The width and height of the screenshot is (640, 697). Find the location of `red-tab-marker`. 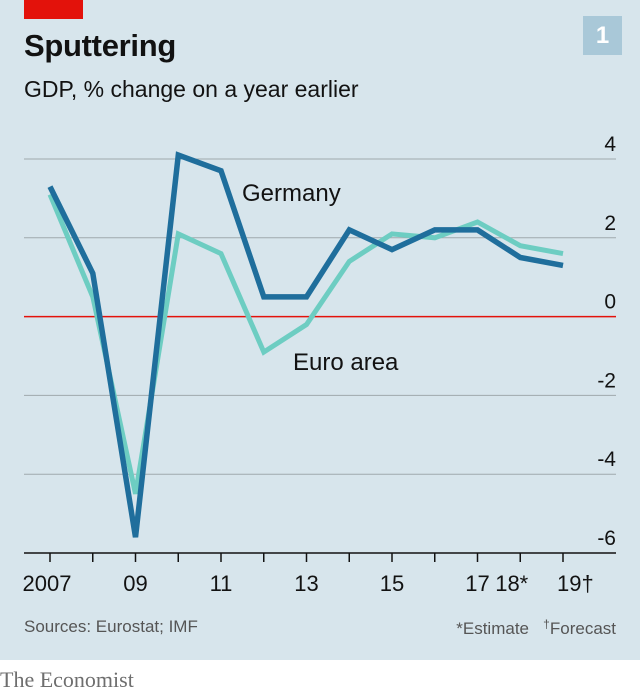

red-tab-marker is located at coordinates (53, 9).